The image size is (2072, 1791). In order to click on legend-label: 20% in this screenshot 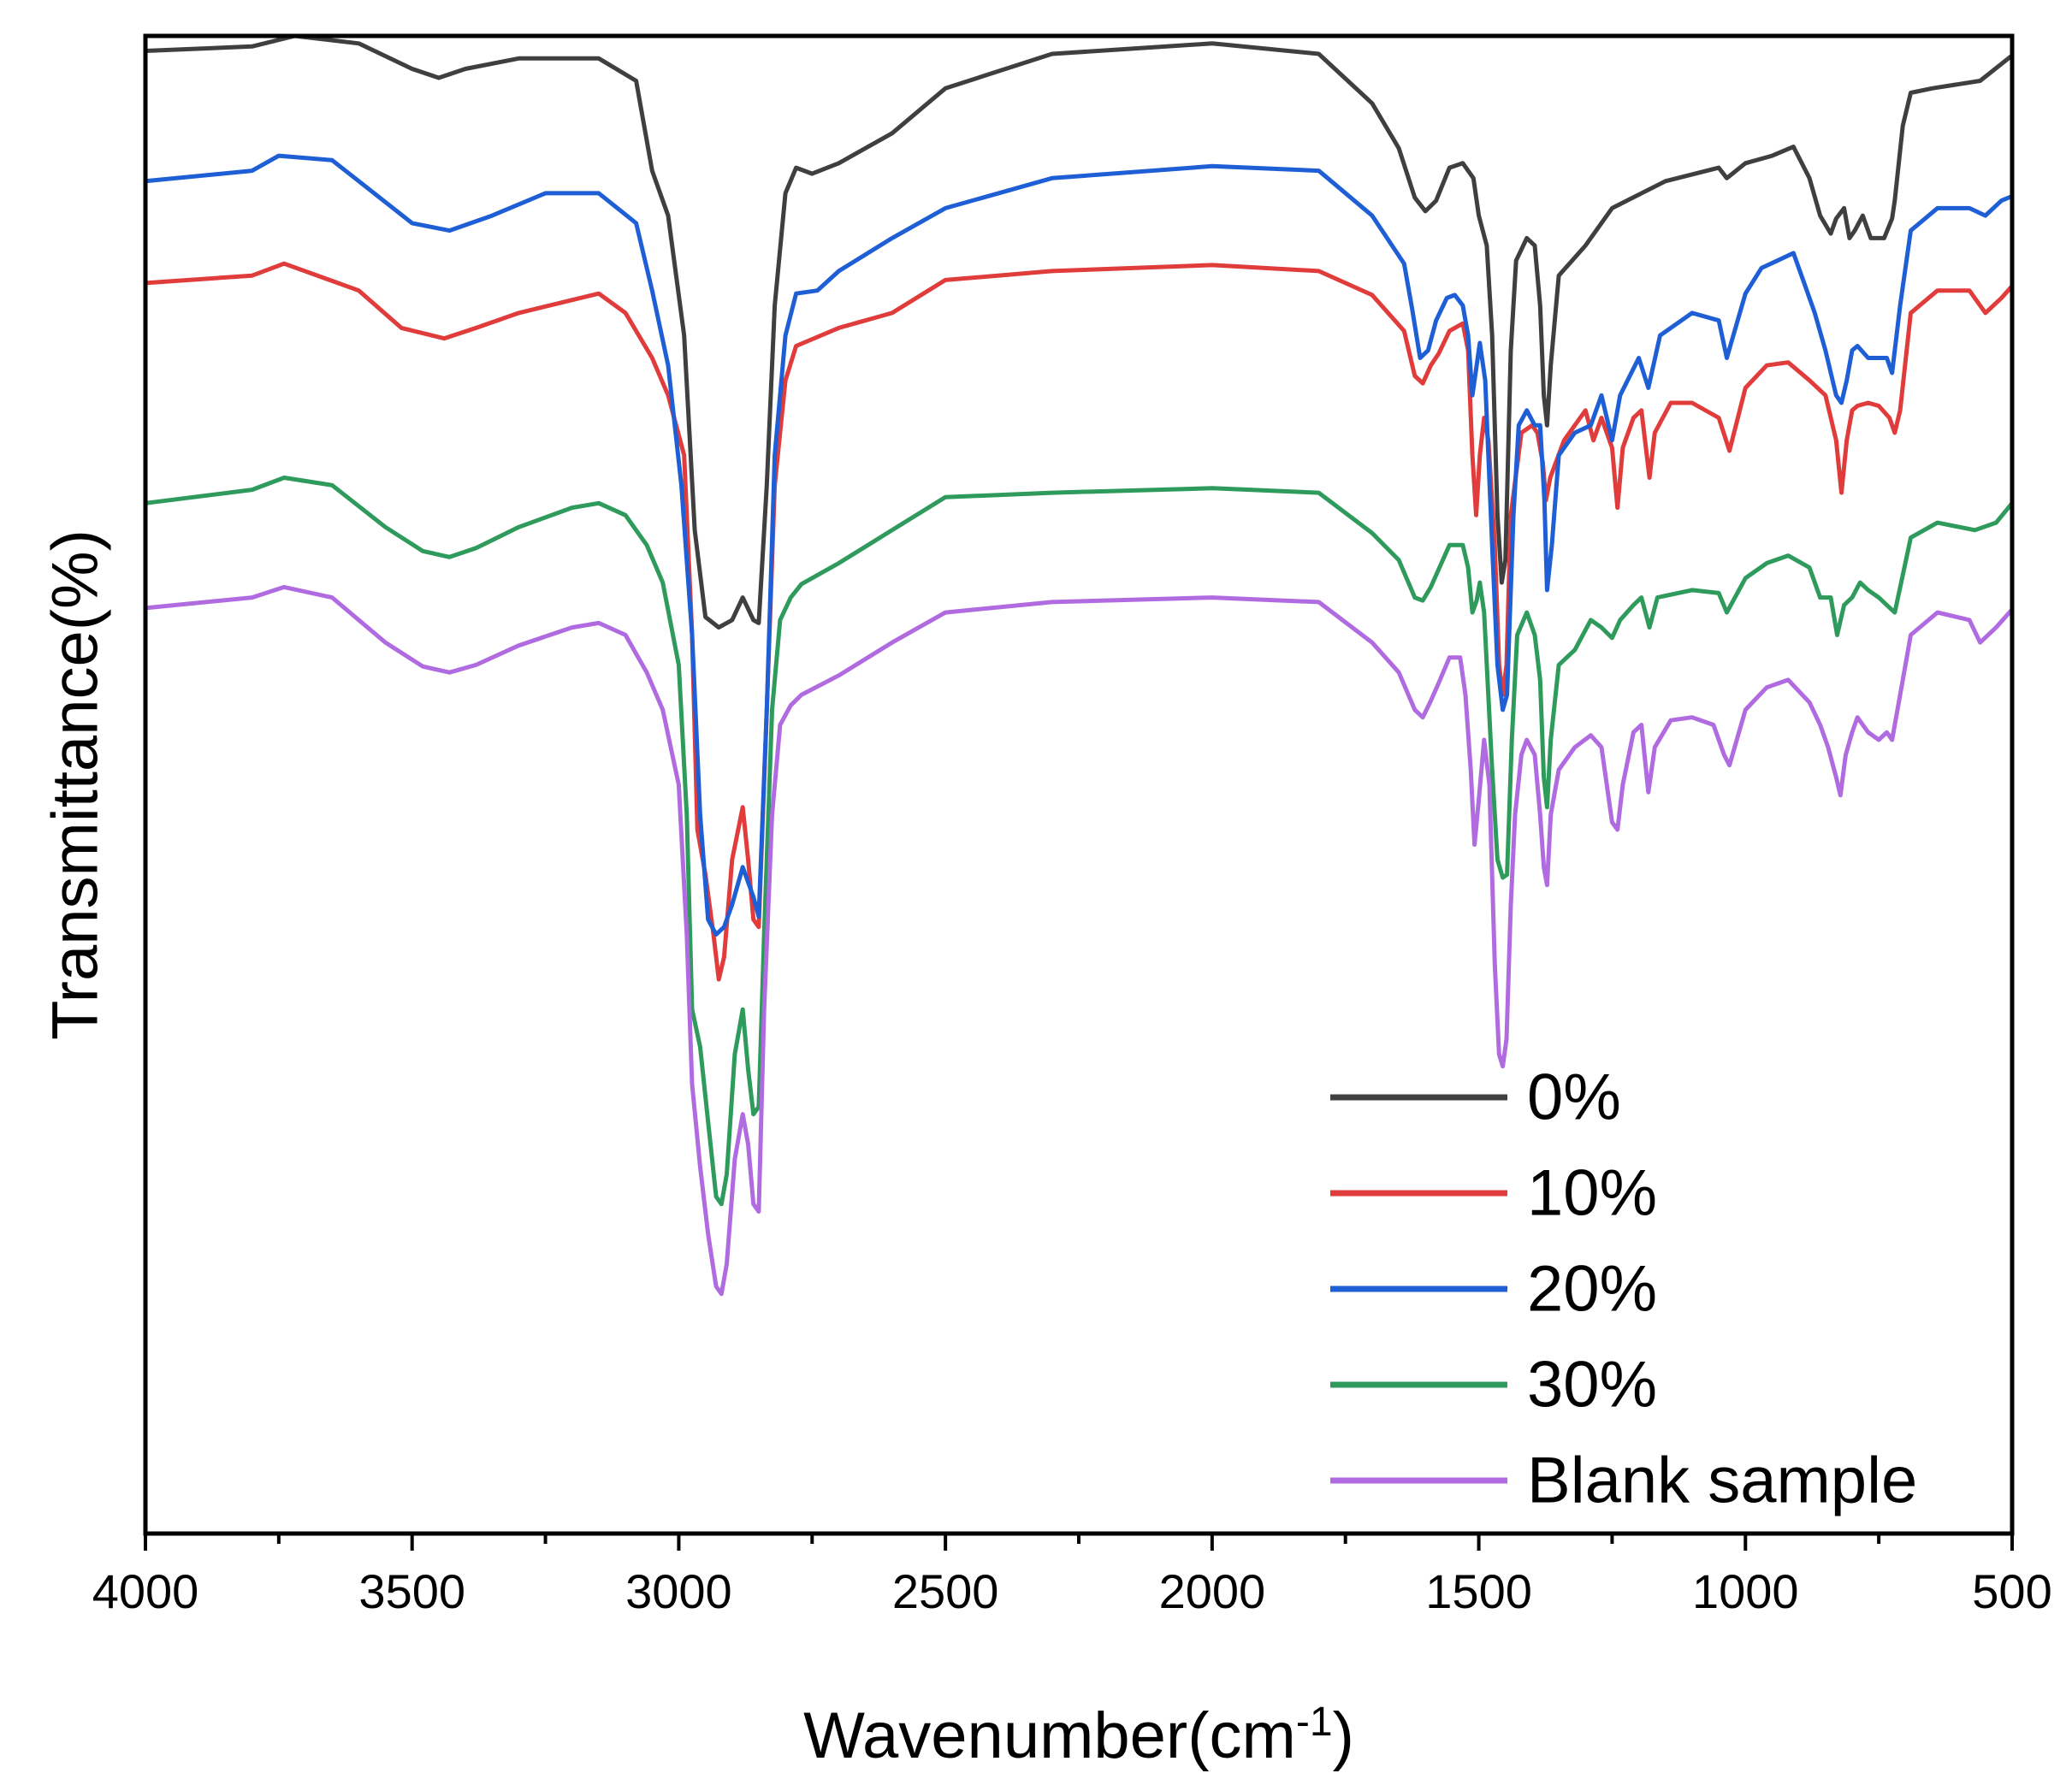, I will do `click(1592, 1289)`.